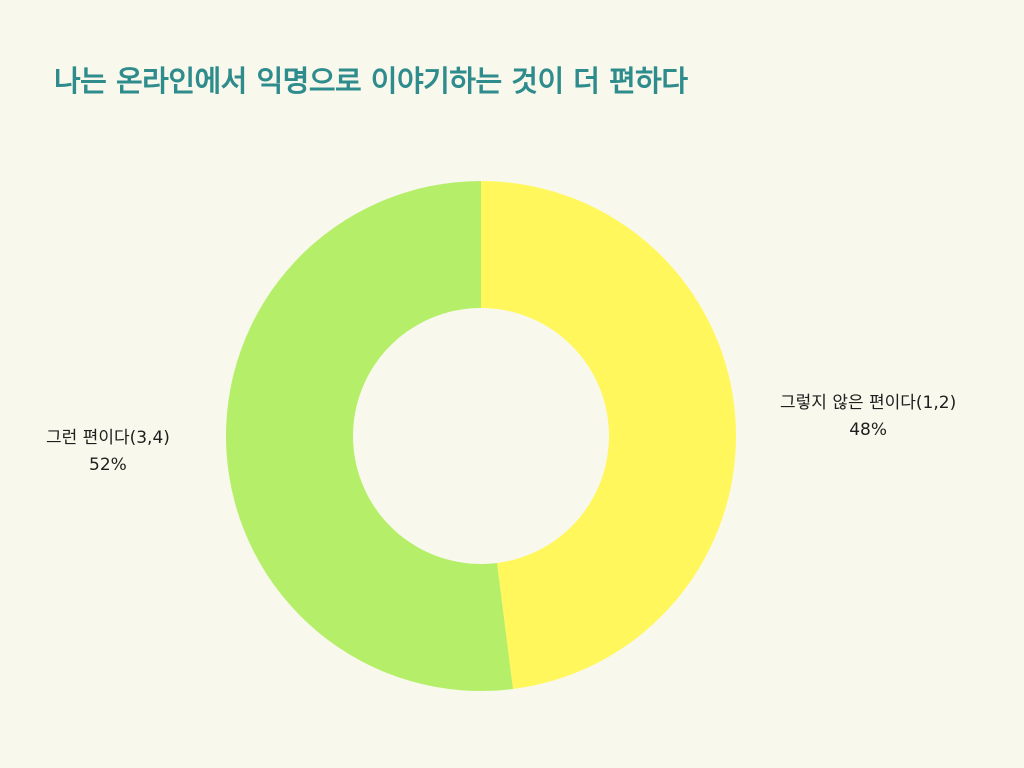  I want to click on chart-title: 나는 온라인에서 익명으로 이야기하는 것이 더 편하다, so click(371, 81).